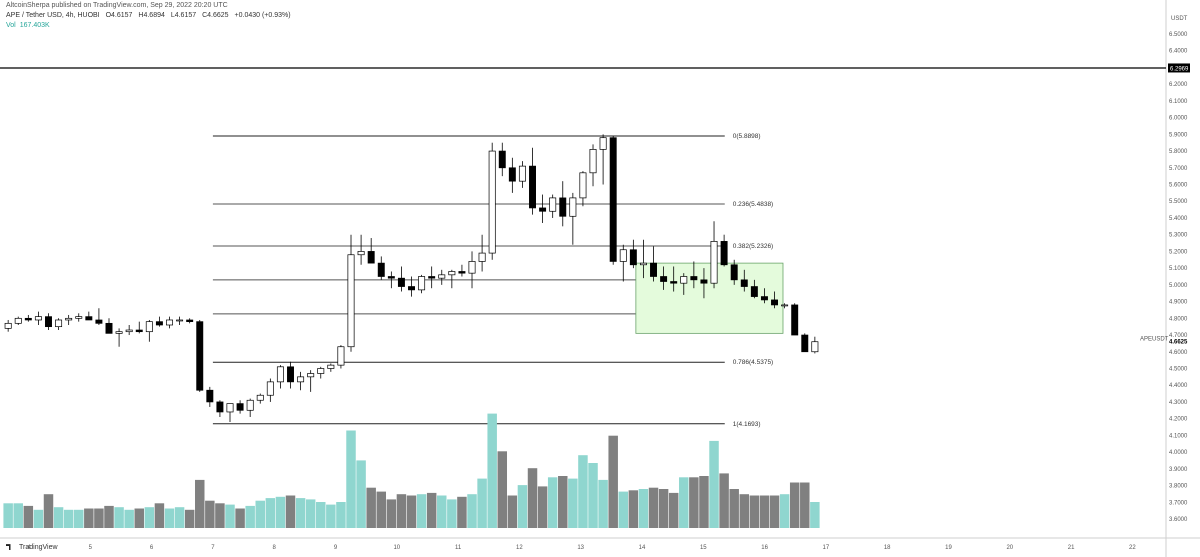 The height and width of the screenshot is (557, 1200). Describe the element at coordinates (1009, 548) in the screenshot. I see `x-tick-label: 20` at that location.